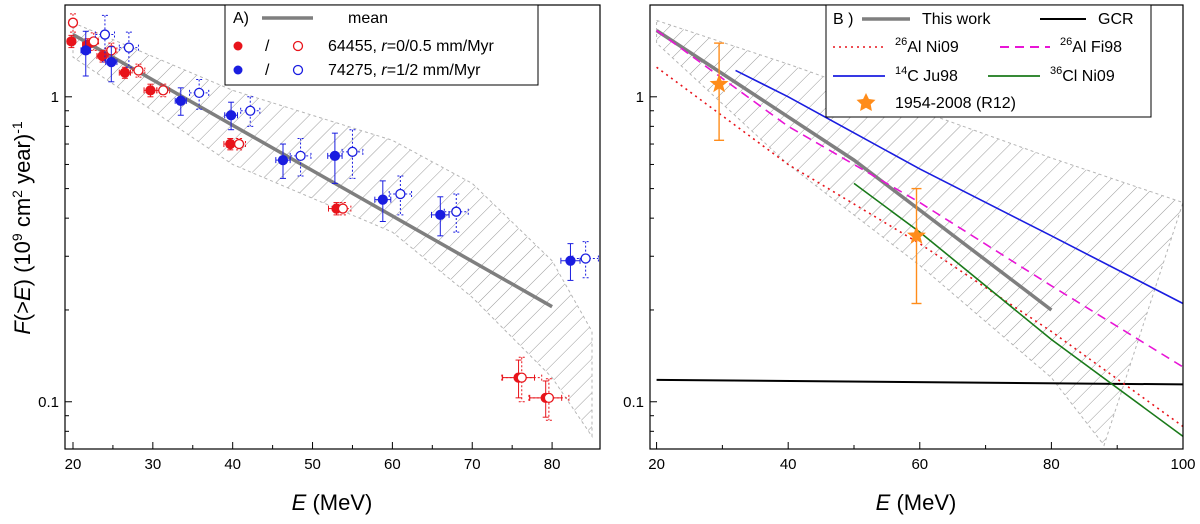 The width and height of the screenshot is (1200, 524). I want to click on panel-a-y-tick-label: 0.1, so click(48, 402).